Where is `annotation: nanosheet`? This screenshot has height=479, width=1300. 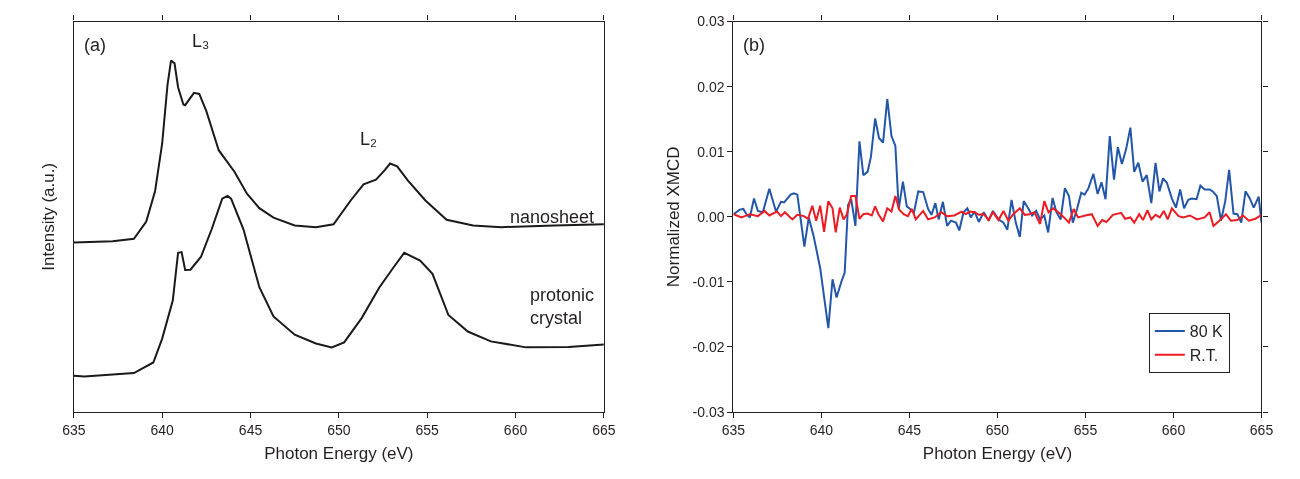
annotation: nanosheet is located at coordinates (552, 217).